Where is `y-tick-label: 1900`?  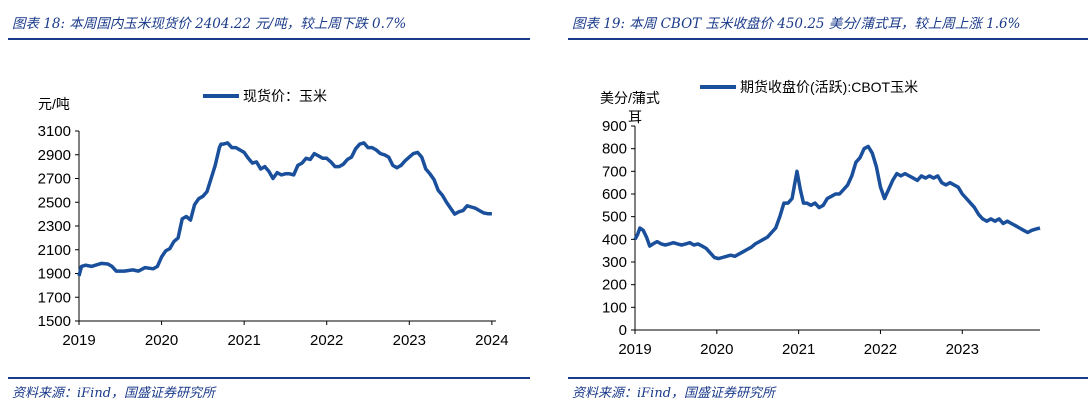
y-tick-label: 1900 is located at coordinates (54, 274).